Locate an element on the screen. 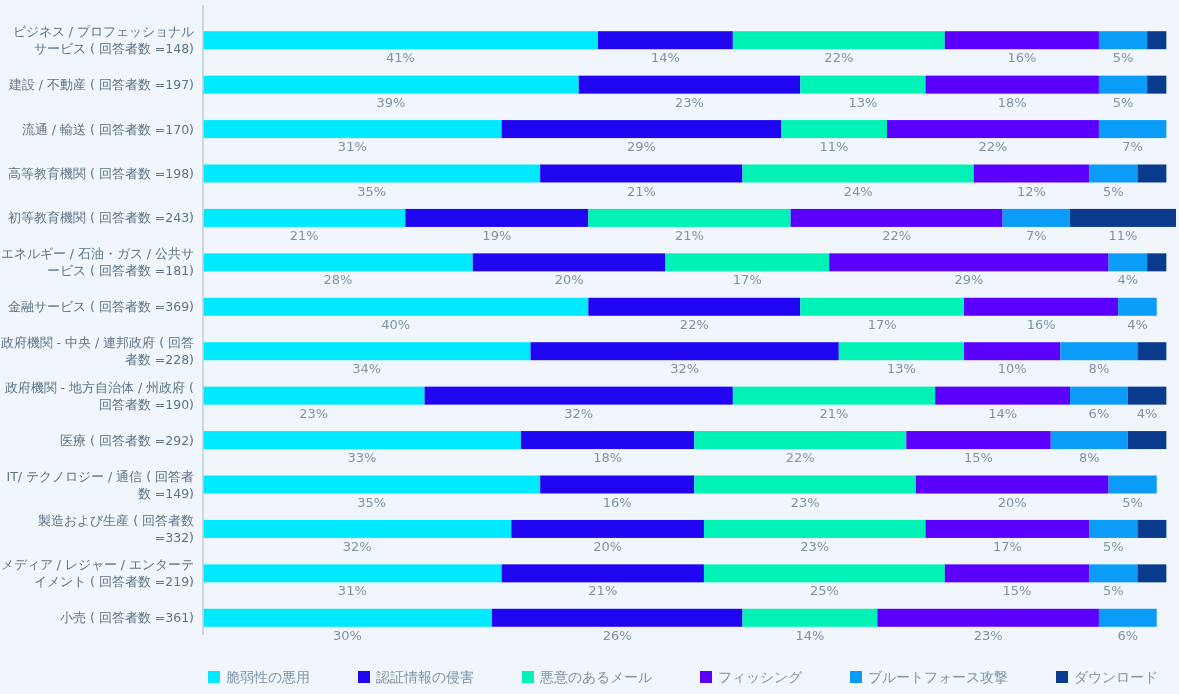 The width and height of the screenshot is (1179, 694). y-tick-label: 政府機関 - 地方自治体 / 州政府 ( 回答者数 =190) is located at coordinates (98, 395).